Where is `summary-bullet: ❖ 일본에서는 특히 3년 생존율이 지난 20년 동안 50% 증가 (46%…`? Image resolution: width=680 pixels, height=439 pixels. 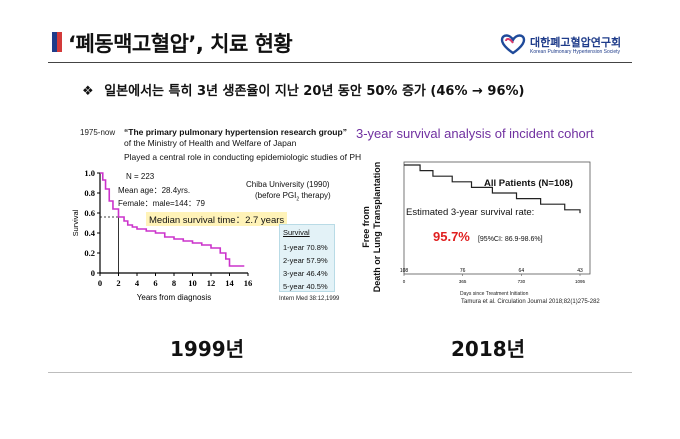 summary-bullet: ❖ 일본에서는 특히 3년 생존율이 지난 20년 동안 50% 증가 (46%… is located at coordinates (303, 89).